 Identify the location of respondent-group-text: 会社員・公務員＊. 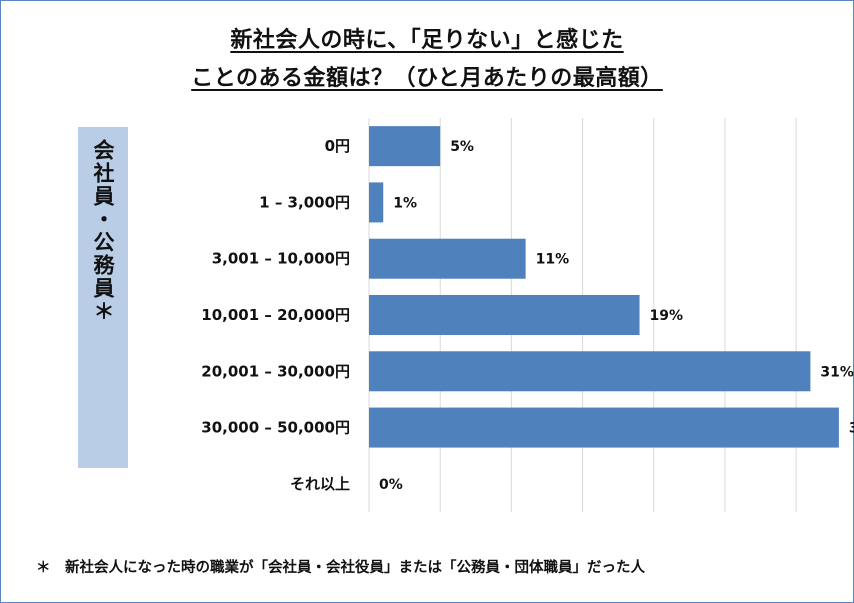
(103, 231).